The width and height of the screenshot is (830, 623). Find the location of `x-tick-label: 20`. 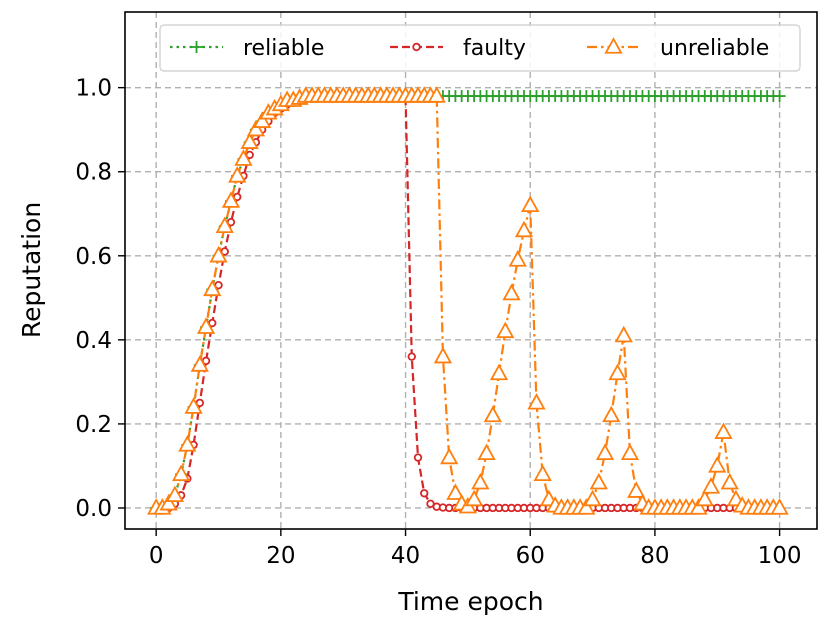

x-tick-label: 20 is located at coordinates (280, 556).